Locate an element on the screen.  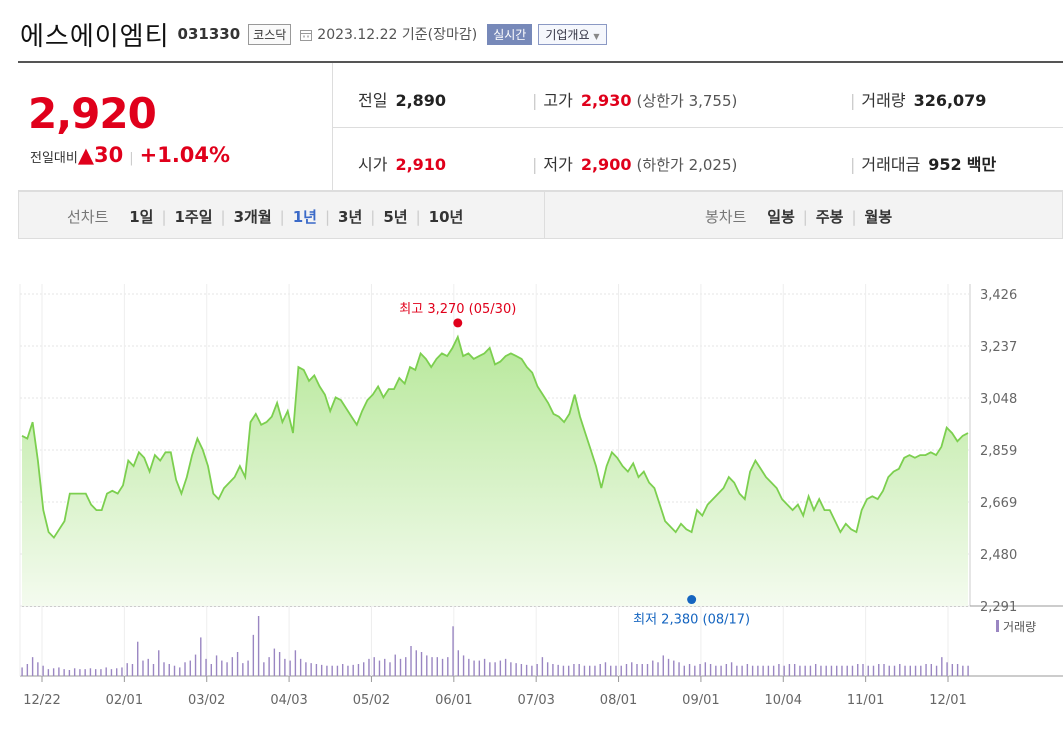
x-tick-label: 08/01 is located at coordinates (618, 700).